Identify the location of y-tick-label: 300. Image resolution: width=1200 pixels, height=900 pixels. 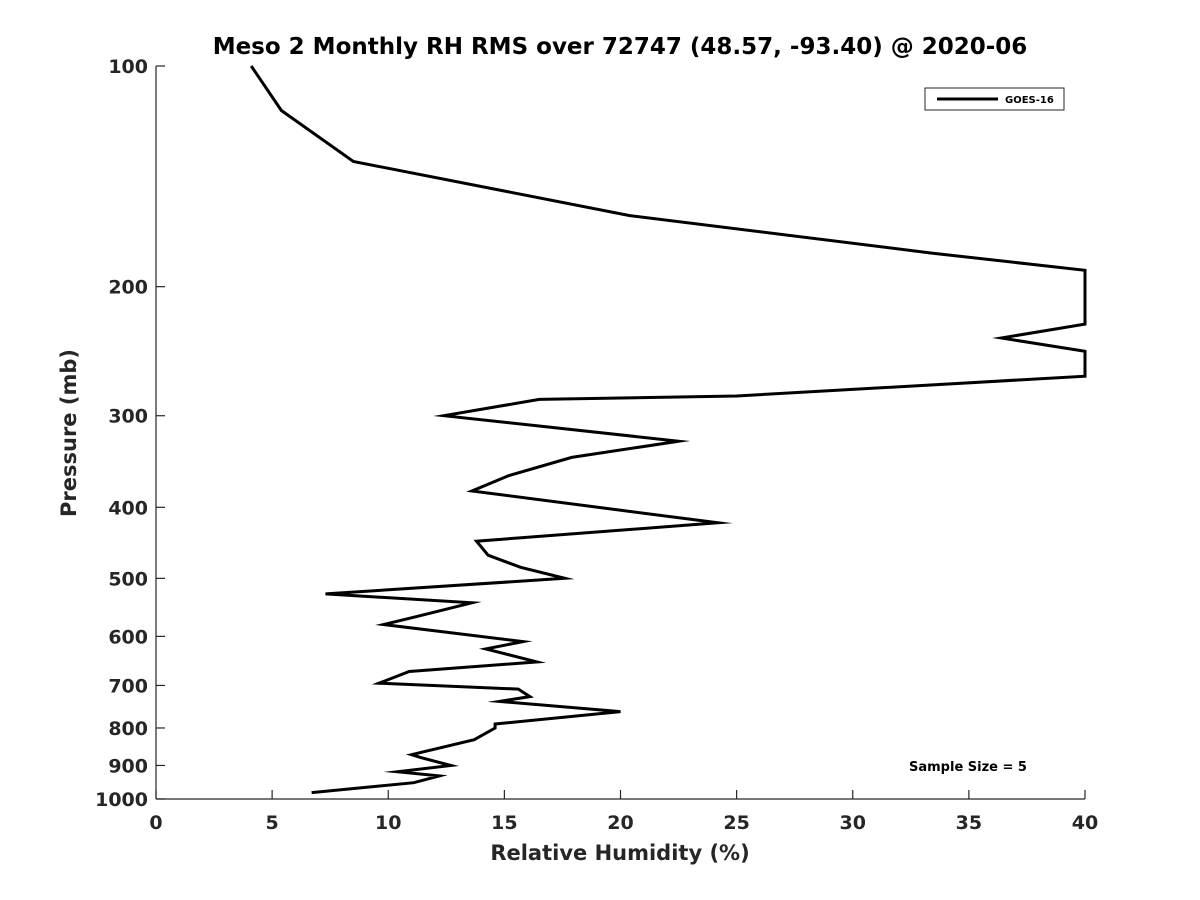
(128, 417).